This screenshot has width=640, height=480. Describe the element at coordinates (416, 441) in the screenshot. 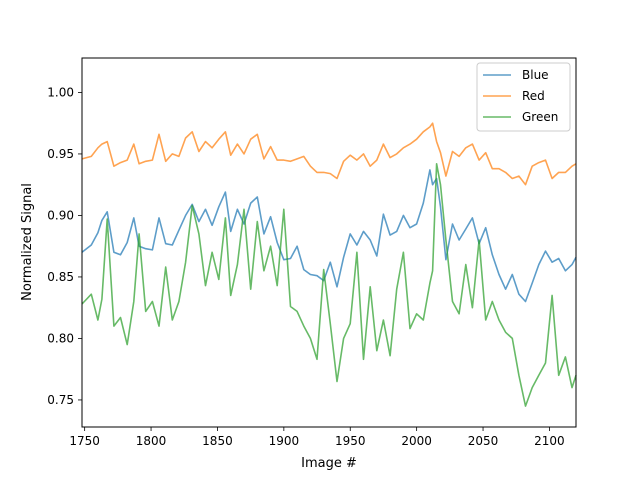

I see `x-tick-label: 2000` at that location.